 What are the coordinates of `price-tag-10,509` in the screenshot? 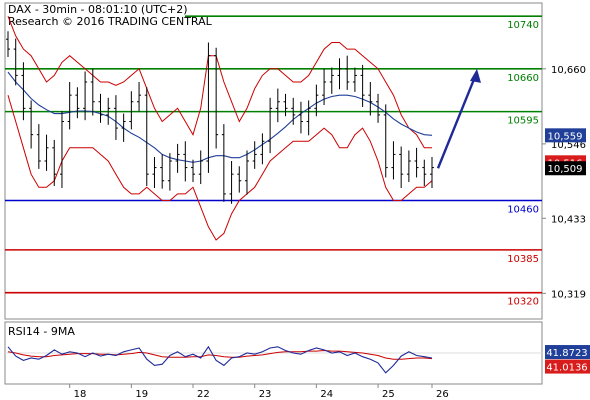 It's located at (565, 168).